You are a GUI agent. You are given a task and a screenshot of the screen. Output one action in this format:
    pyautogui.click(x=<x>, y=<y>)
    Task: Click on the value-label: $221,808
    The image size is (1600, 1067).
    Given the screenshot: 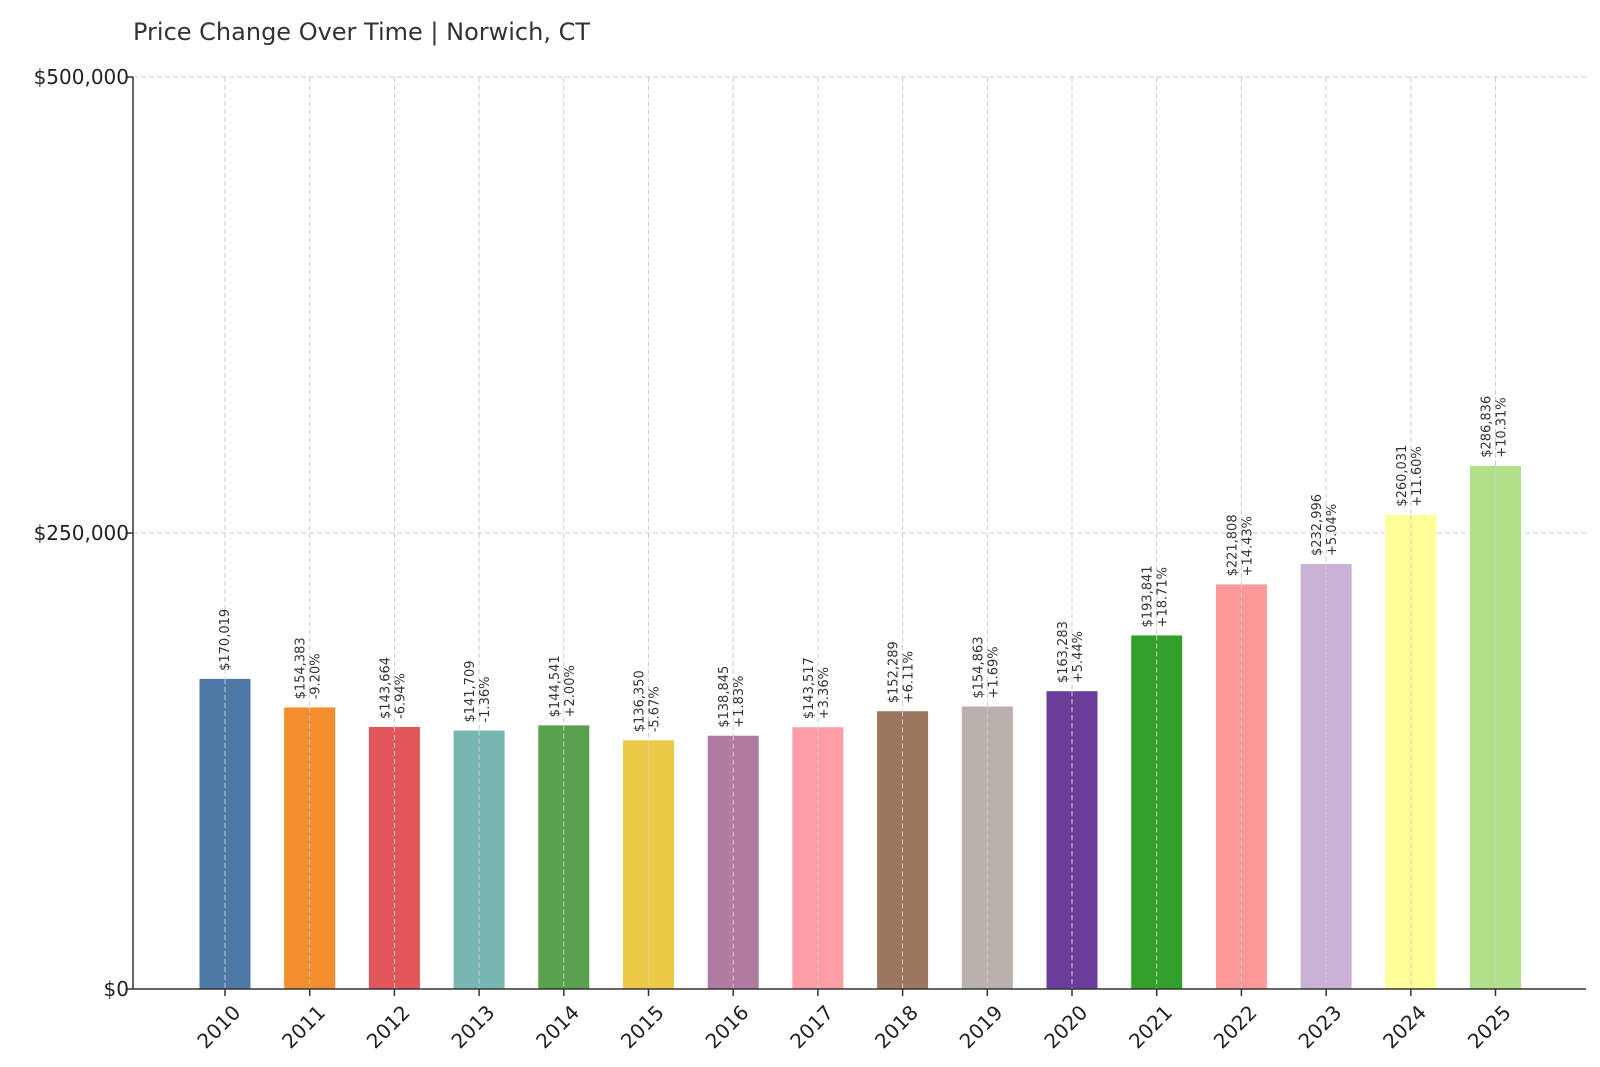 What is the action you would take?
    pyautogui.click(x=1232, y=545)
    